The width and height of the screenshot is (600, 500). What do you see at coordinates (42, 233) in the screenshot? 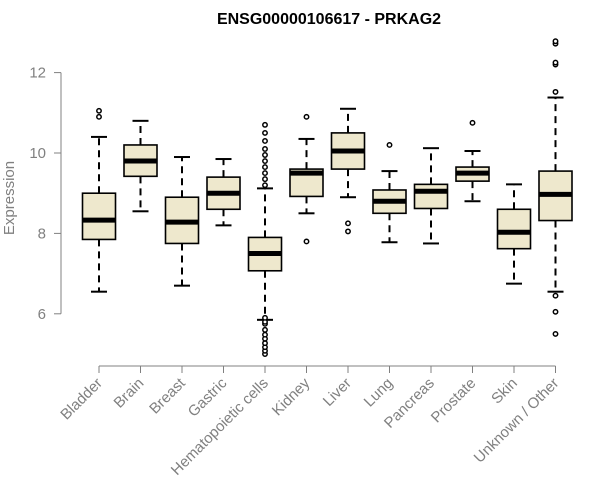
I see `y-tick-label: 8` at bounding box center [42, 233].